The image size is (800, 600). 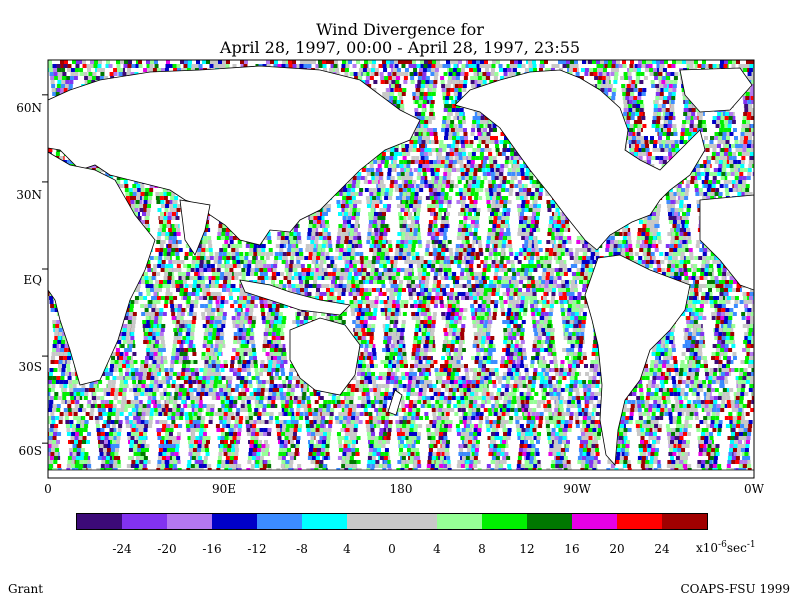 I want to click on indonesia, so click(x=295, y=297).